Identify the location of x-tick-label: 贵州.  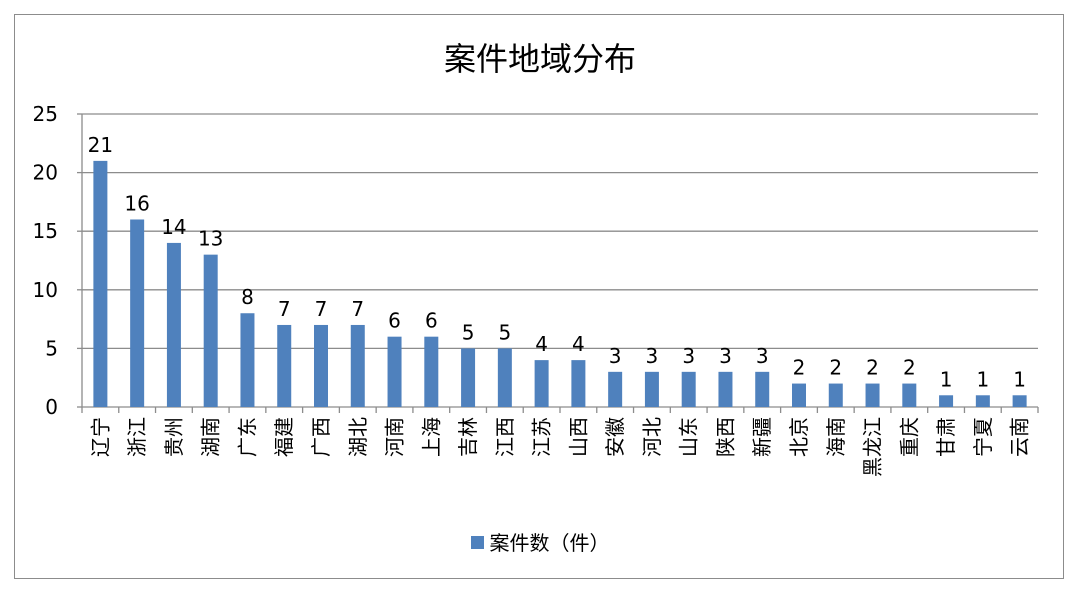
(174, 437).